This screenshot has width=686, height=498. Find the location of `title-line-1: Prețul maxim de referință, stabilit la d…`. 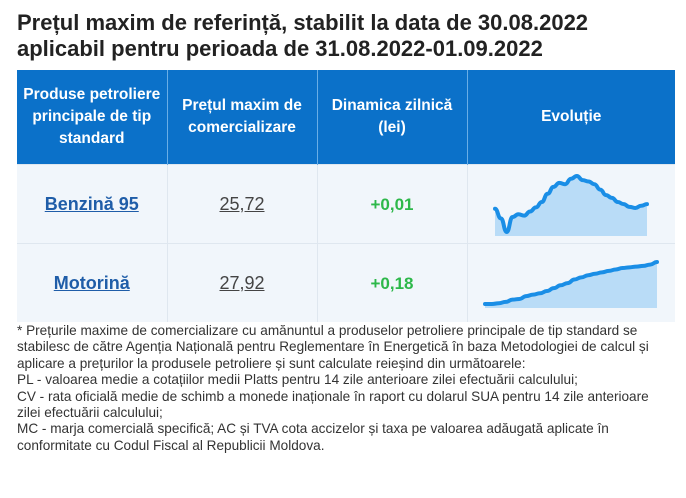

title-line-1: Prețul maxim de referință, stabilit la d… is located at coordinates (303, 22).